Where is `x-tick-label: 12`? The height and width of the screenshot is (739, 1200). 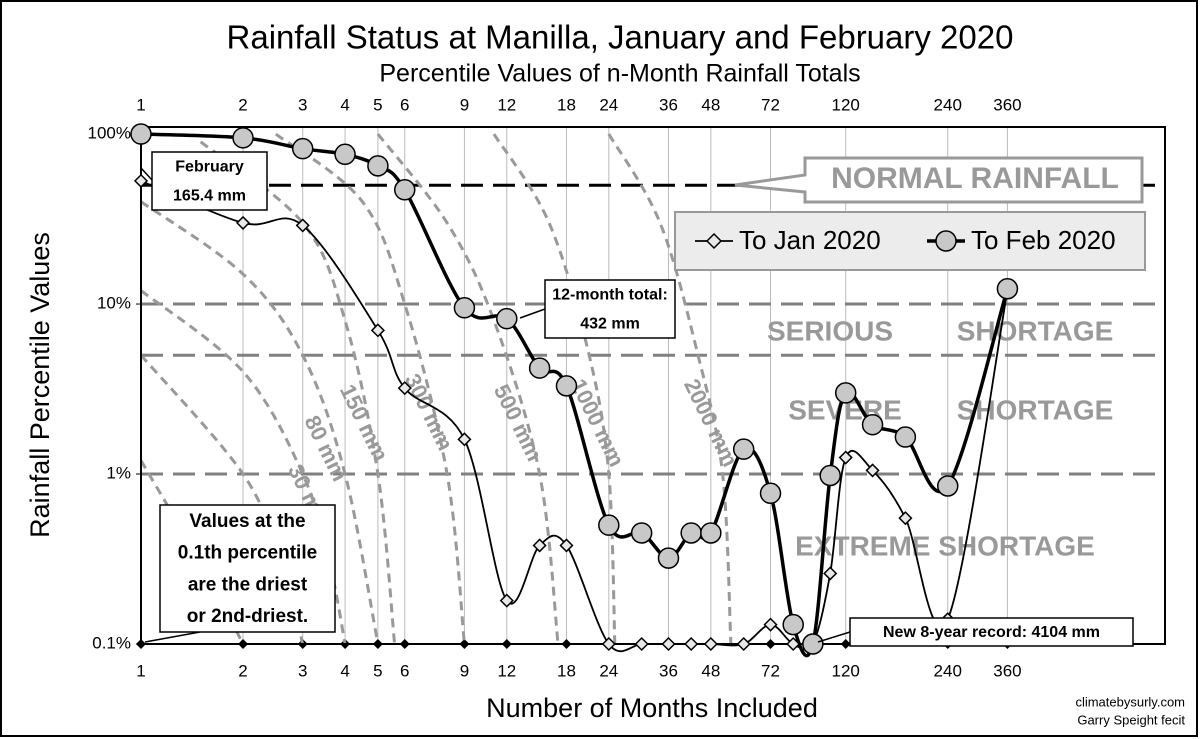 x-tick-label: 12 is located at coordinates (506, 670).